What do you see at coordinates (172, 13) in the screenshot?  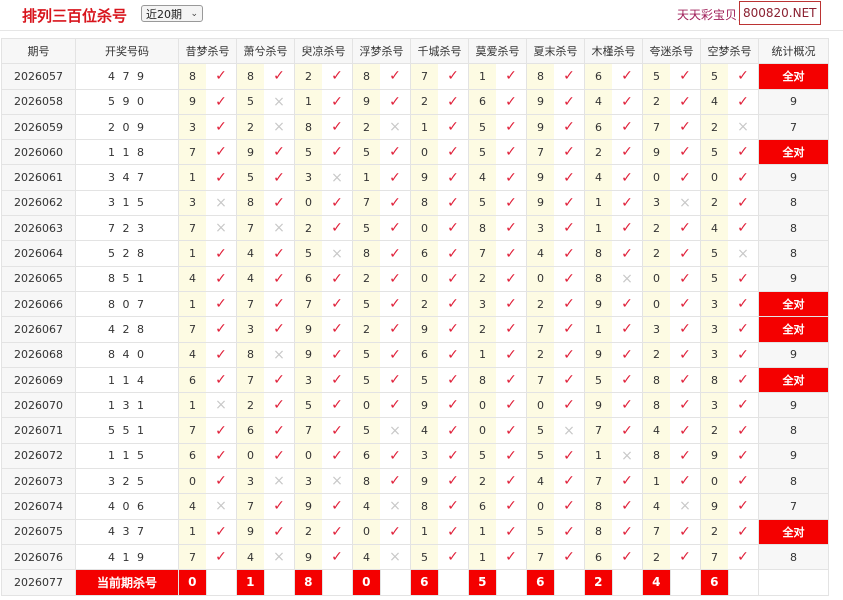 I see `period-select: 近20期 ⌄` at bounding box center [172, 13].